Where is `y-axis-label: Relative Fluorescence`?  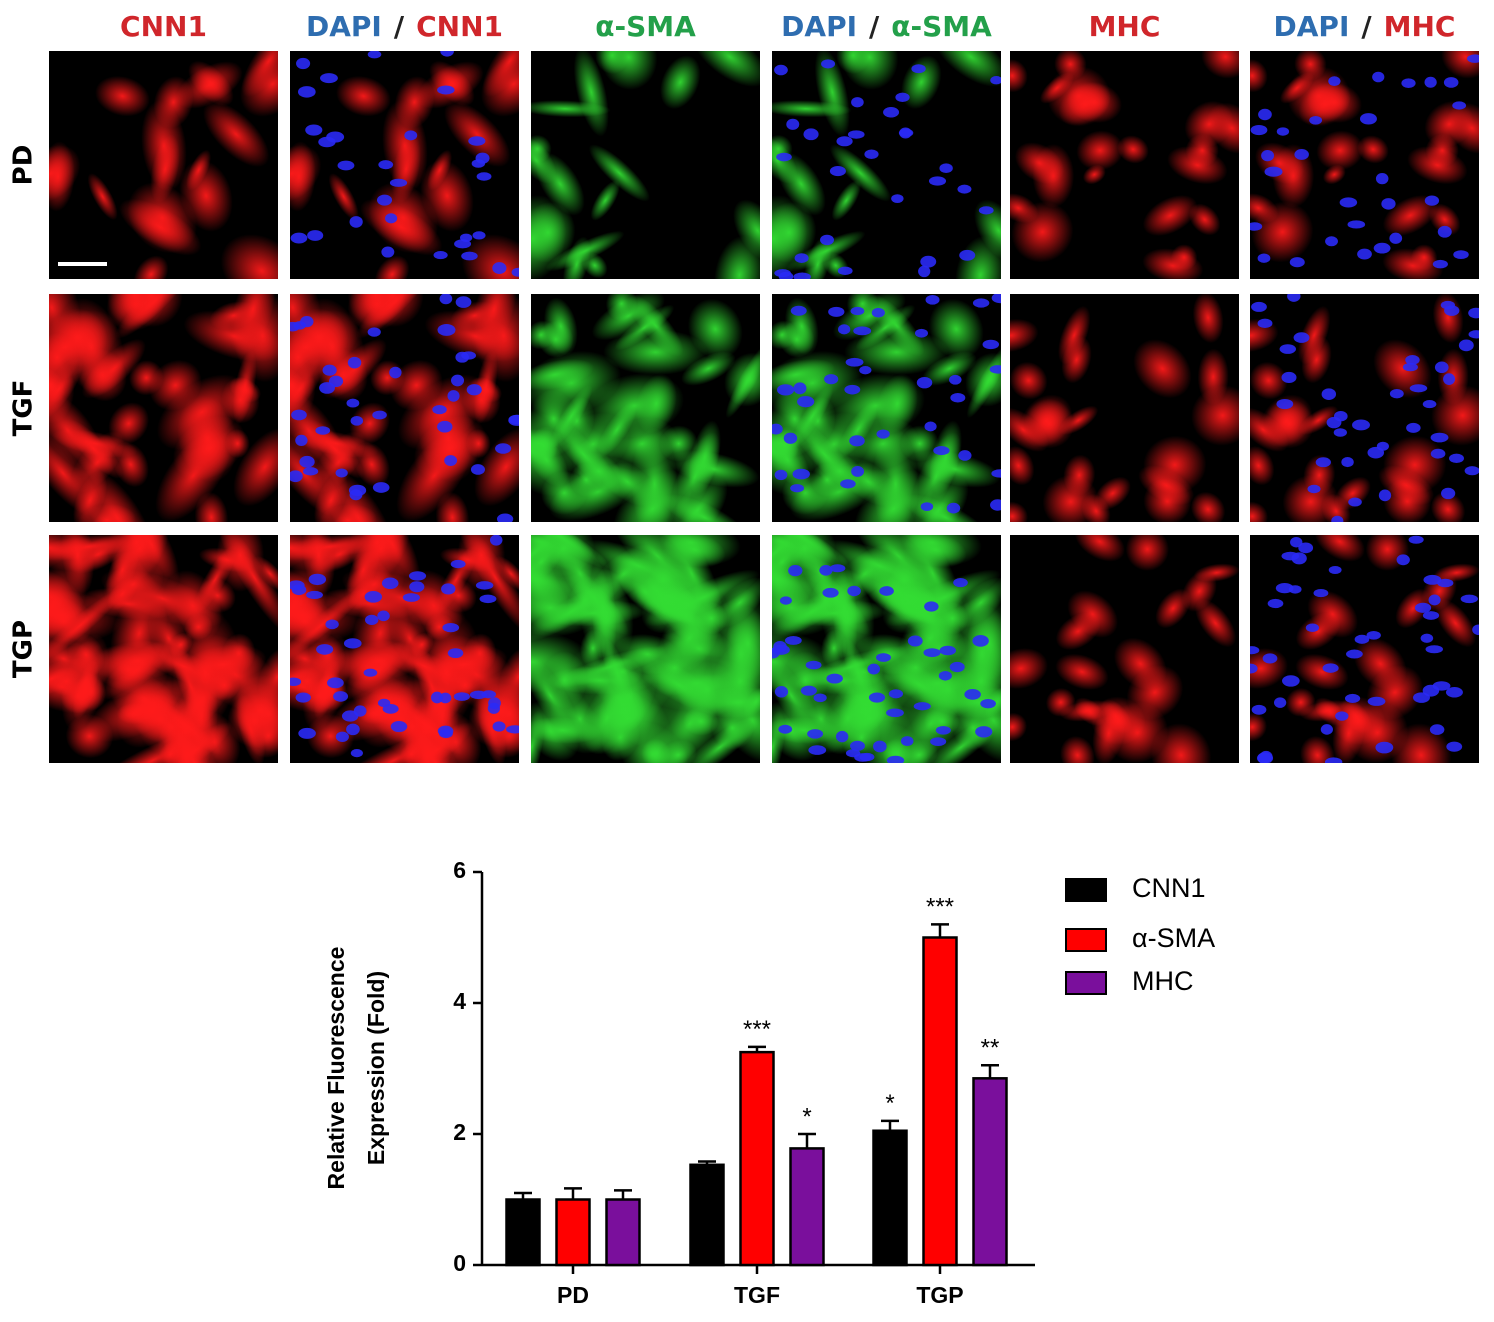
y-axis-label: Relative Fluorescence is located at coordinates (336, 1068).